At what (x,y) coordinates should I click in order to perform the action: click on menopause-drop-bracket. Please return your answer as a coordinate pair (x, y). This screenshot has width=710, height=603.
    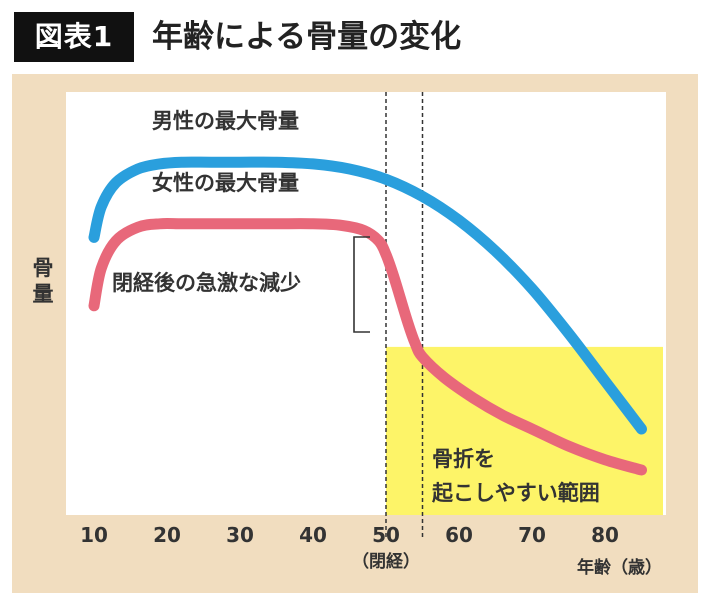
    Looking at the image, I should click on (361, 284).